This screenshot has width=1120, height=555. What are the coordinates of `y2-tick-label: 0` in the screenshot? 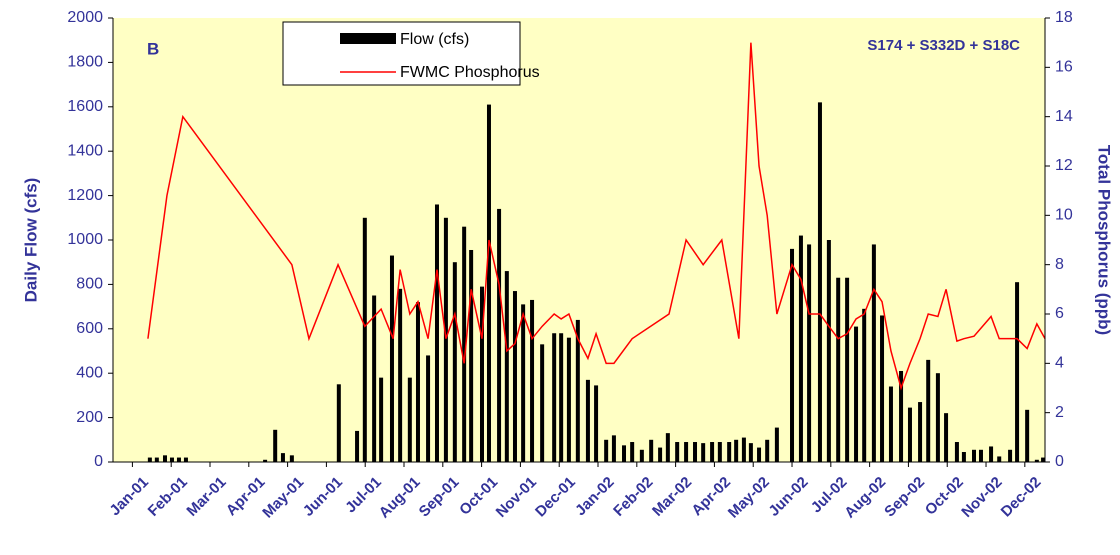 It's located at (1059, 461).